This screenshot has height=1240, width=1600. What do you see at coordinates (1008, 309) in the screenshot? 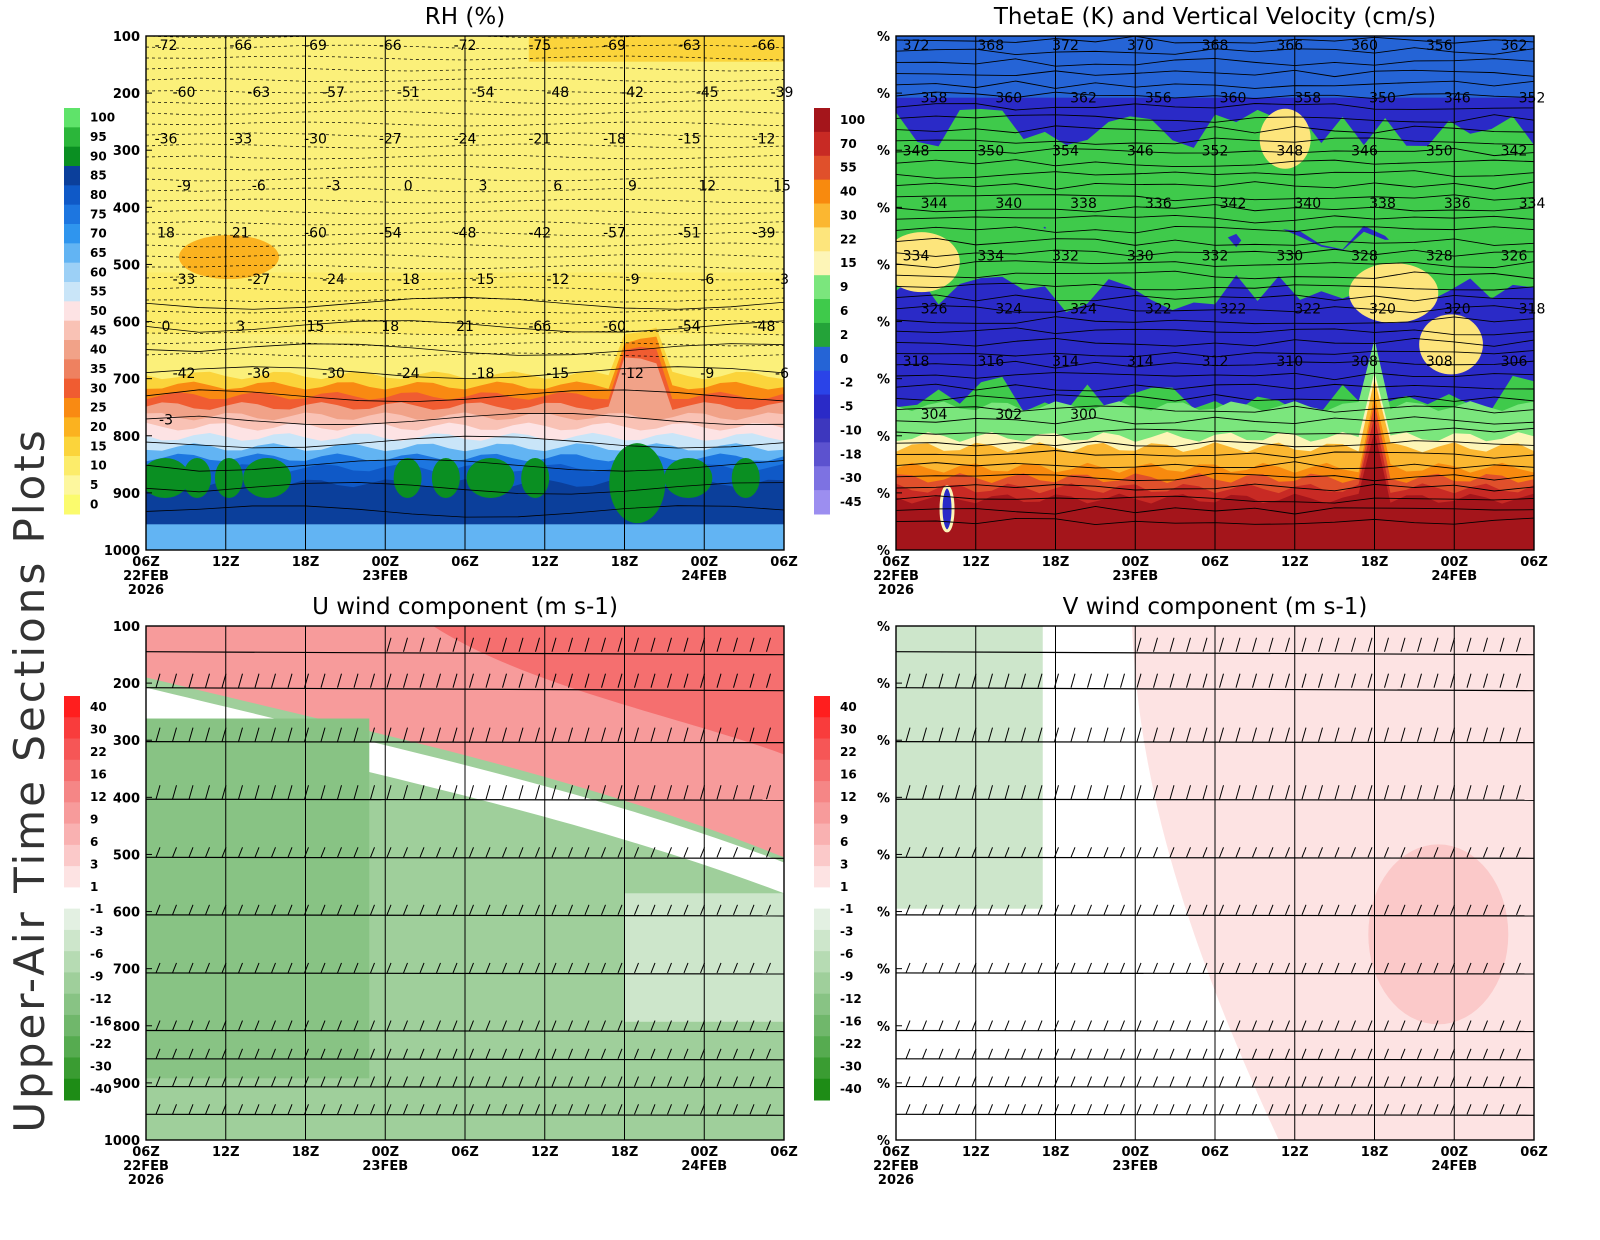
I see `thetae-contour-label: 324` at bounding box center [1008, 309].